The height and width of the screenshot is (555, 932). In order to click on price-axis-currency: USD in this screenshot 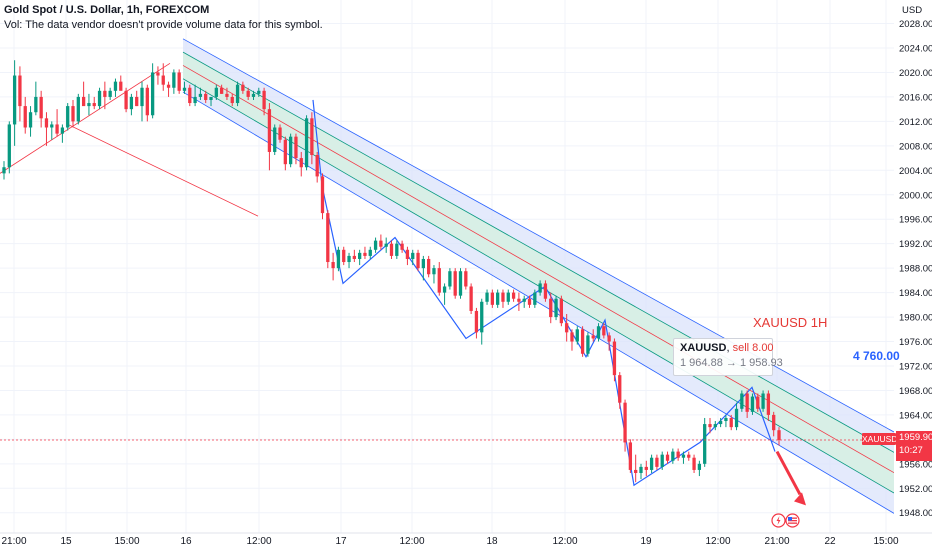, I will do `click(912, 10)`.